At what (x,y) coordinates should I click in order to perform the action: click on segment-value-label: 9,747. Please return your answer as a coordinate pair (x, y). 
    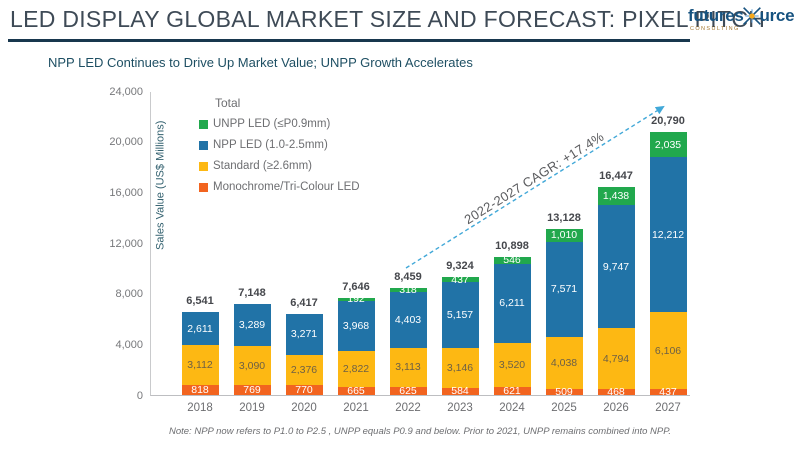
    Looking at the image, I should click on (616, 266).